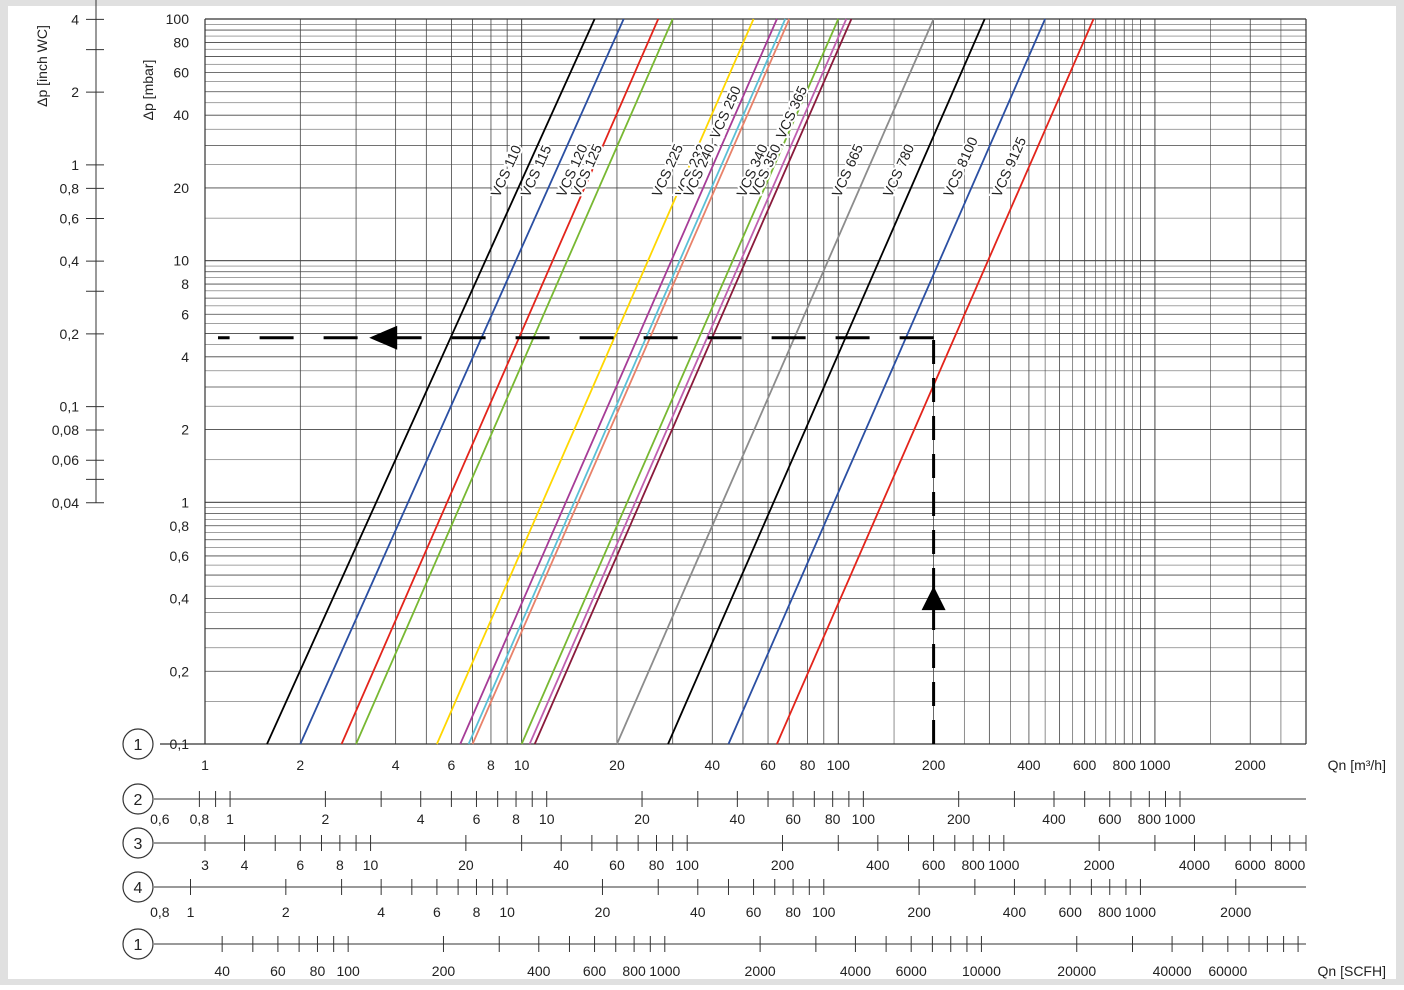 The width and height of the screenshot is (1404, 990). What do you see at coordinates (70, 219) in the screenshot?
I see `inch-wc-tick-label: 0,6` at bounding box center [70, 219].